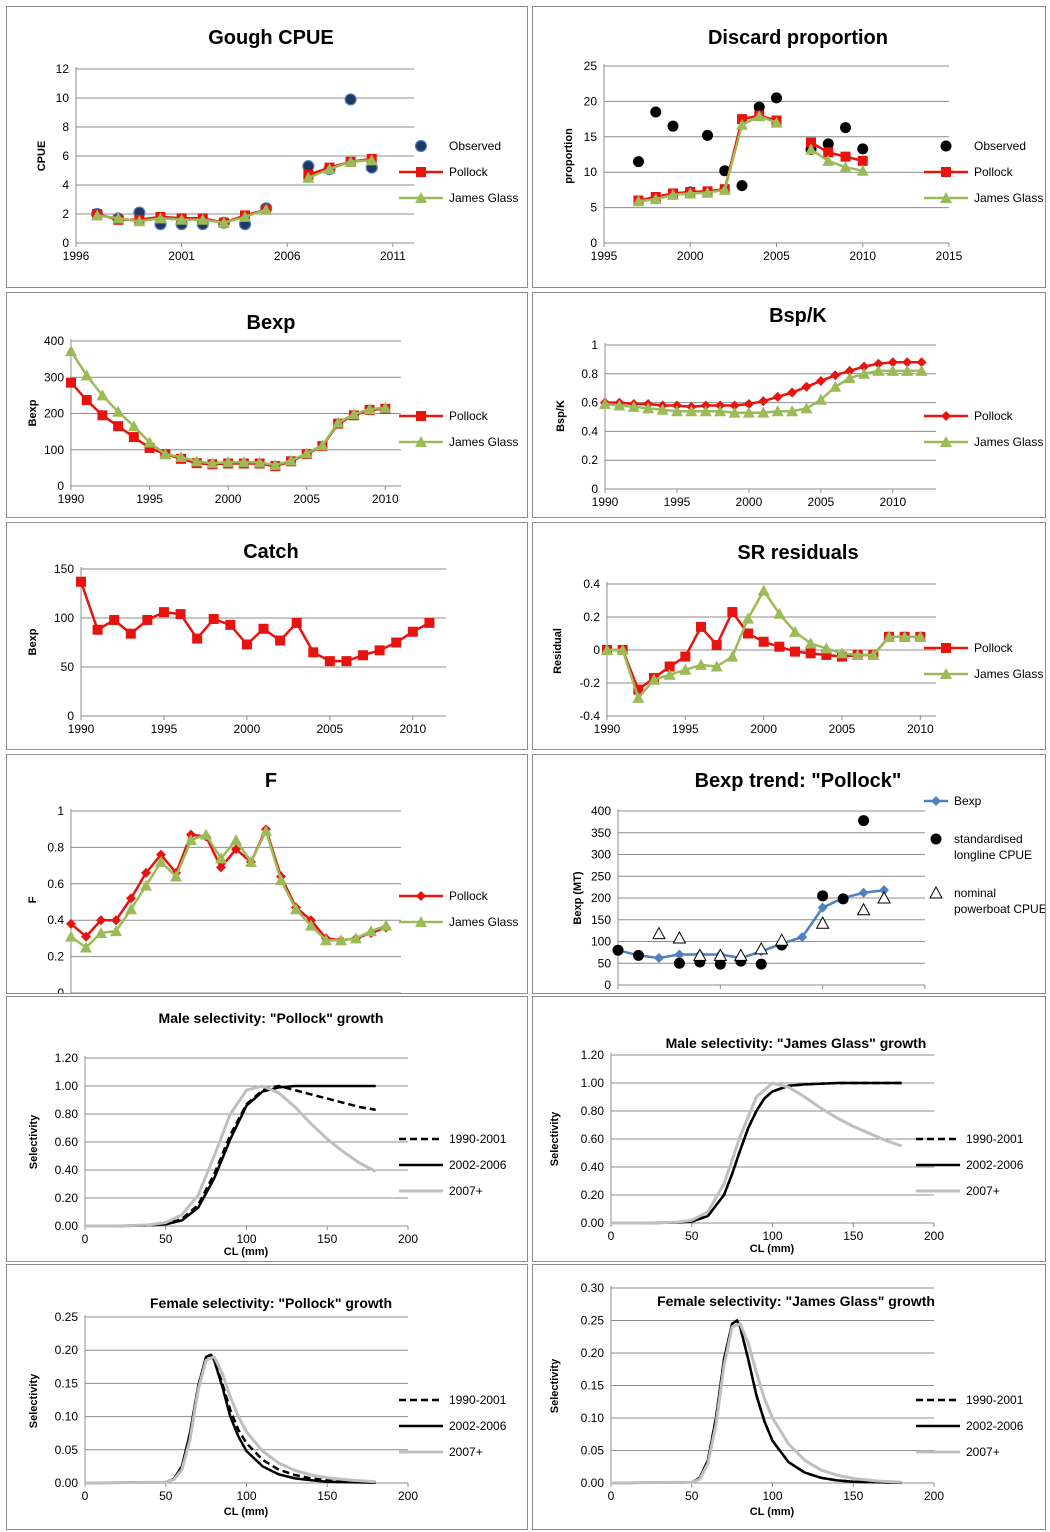 The height and width of the screenshot is (1532, 1050). I want to click on y-axis-label: Selectivity, so click(555, 1138).